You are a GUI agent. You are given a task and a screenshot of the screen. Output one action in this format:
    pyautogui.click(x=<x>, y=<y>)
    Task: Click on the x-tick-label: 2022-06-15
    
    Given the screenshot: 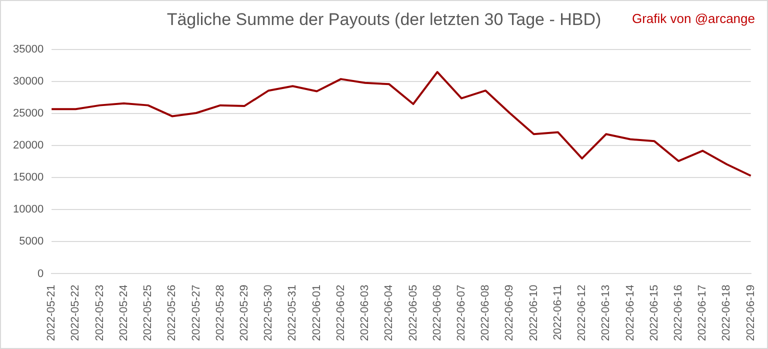 What is the action you would take?
    pyautogui.click(x=654, y=313)
    